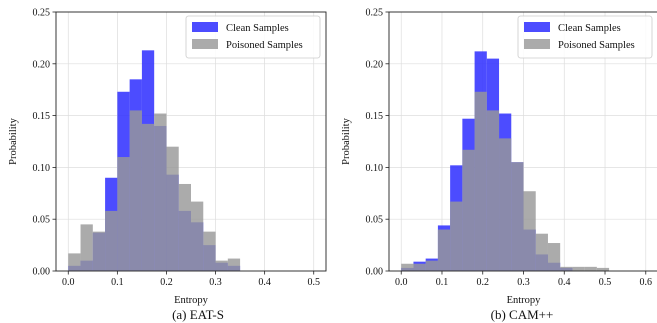 Image resolution: width=657 pixels, height=323 pixels. Describe the element at coordinates (198, 314) in the screenshot. I see `subfigure-caption: (a) EAT-S` at that location.